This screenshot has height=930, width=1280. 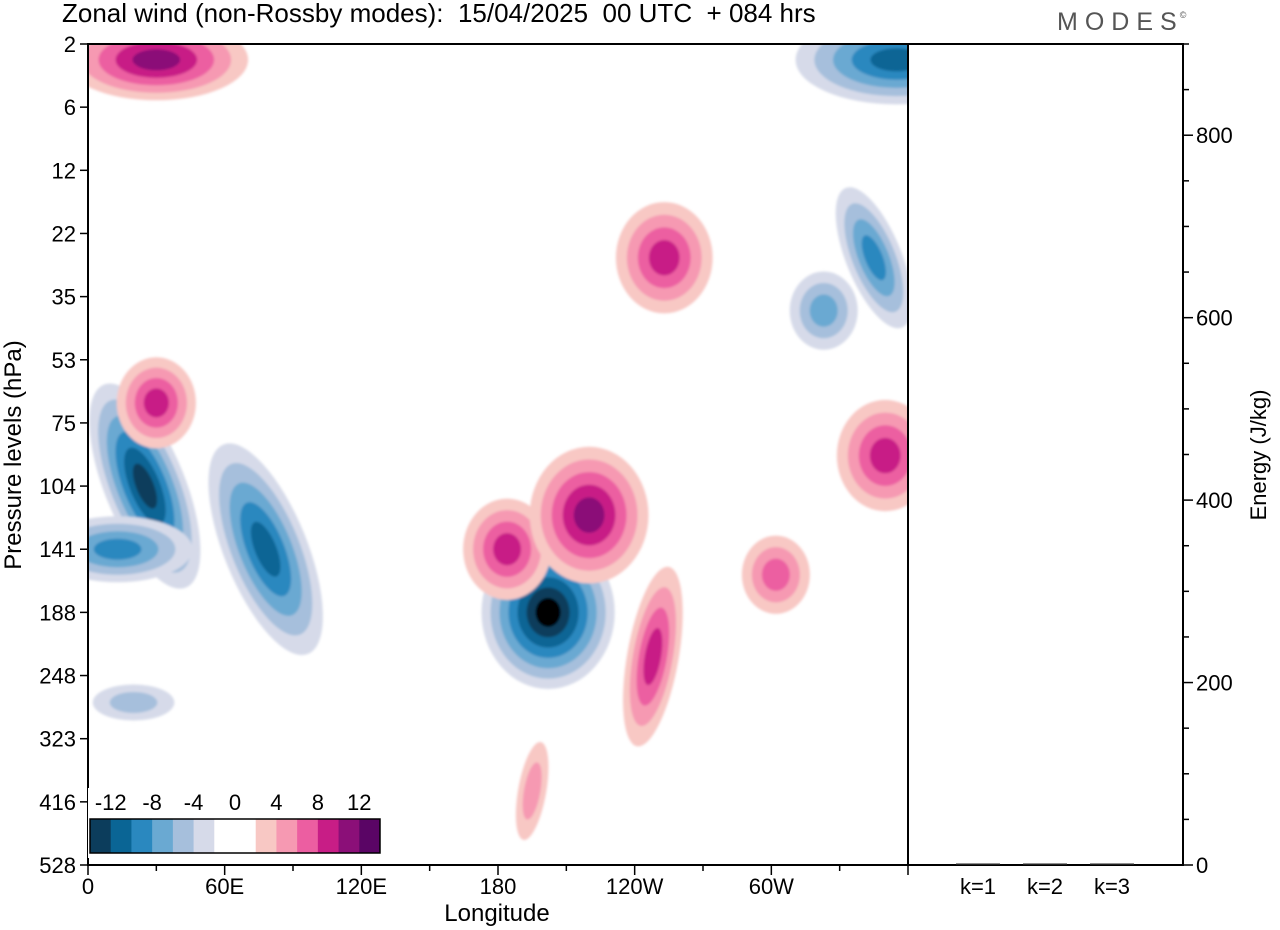 What do you see at coordinates (318, 802) in the screenshot?
I see `colorbar-label: 8` at bounding box center [318, 802].